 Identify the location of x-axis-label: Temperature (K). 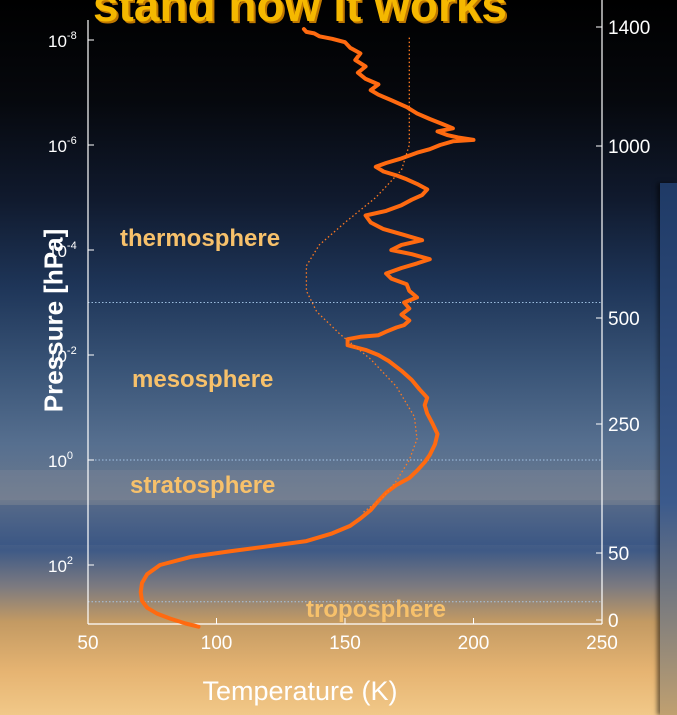
(300, 691).